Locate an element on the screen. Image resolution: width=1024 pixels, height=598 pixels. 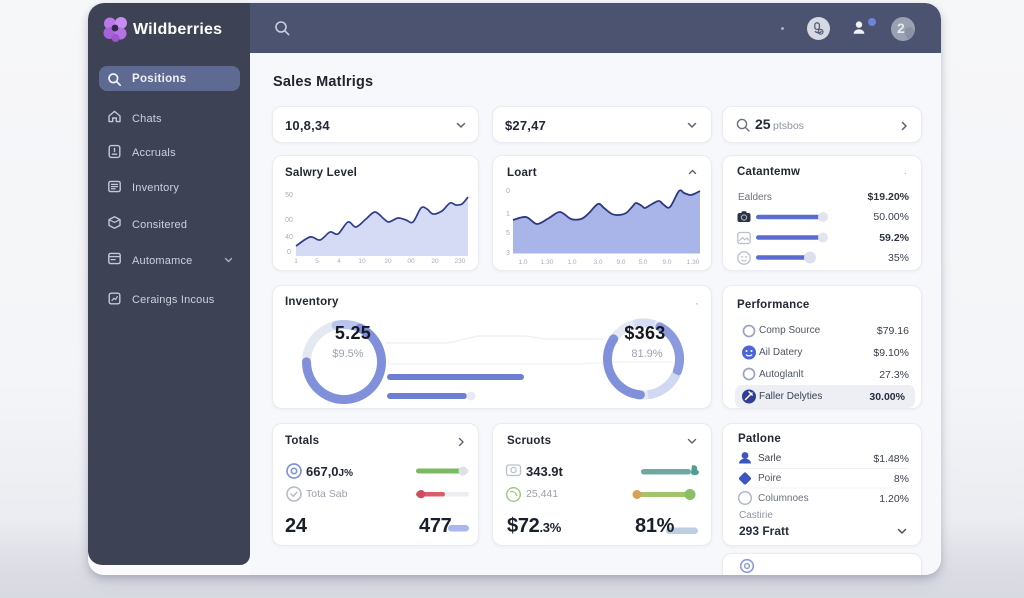
svg-text: 40 is located at coordinates (289, 237).